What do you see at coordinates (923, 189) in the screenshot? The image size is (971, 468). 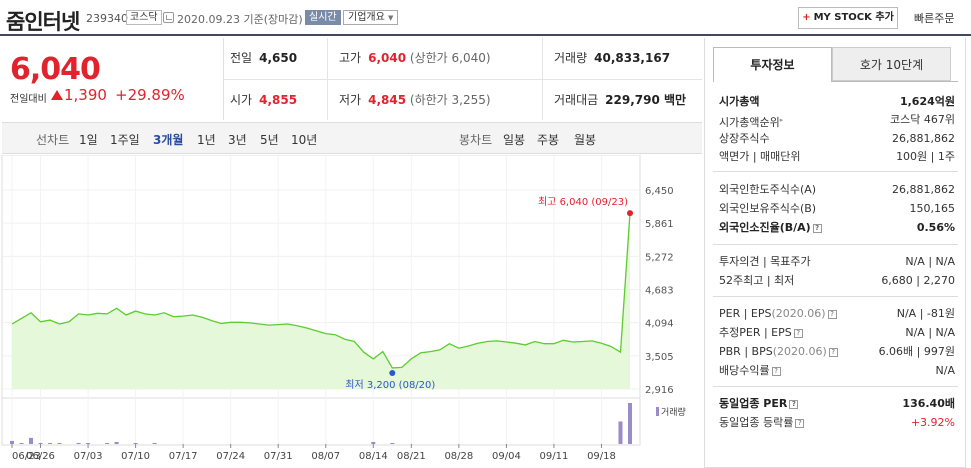 I see `row-value: 26,881,862` at bounding box center [923, 189].